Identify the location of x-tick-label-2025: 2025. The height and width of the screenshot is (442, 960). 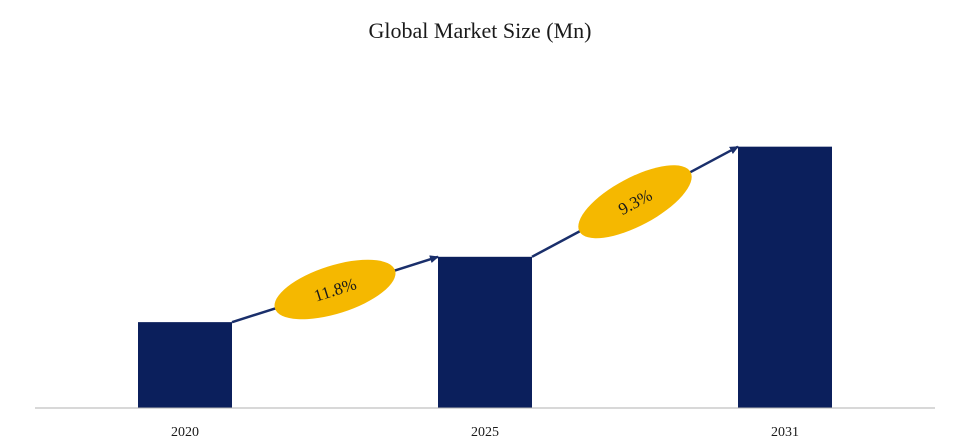
(485, 432).